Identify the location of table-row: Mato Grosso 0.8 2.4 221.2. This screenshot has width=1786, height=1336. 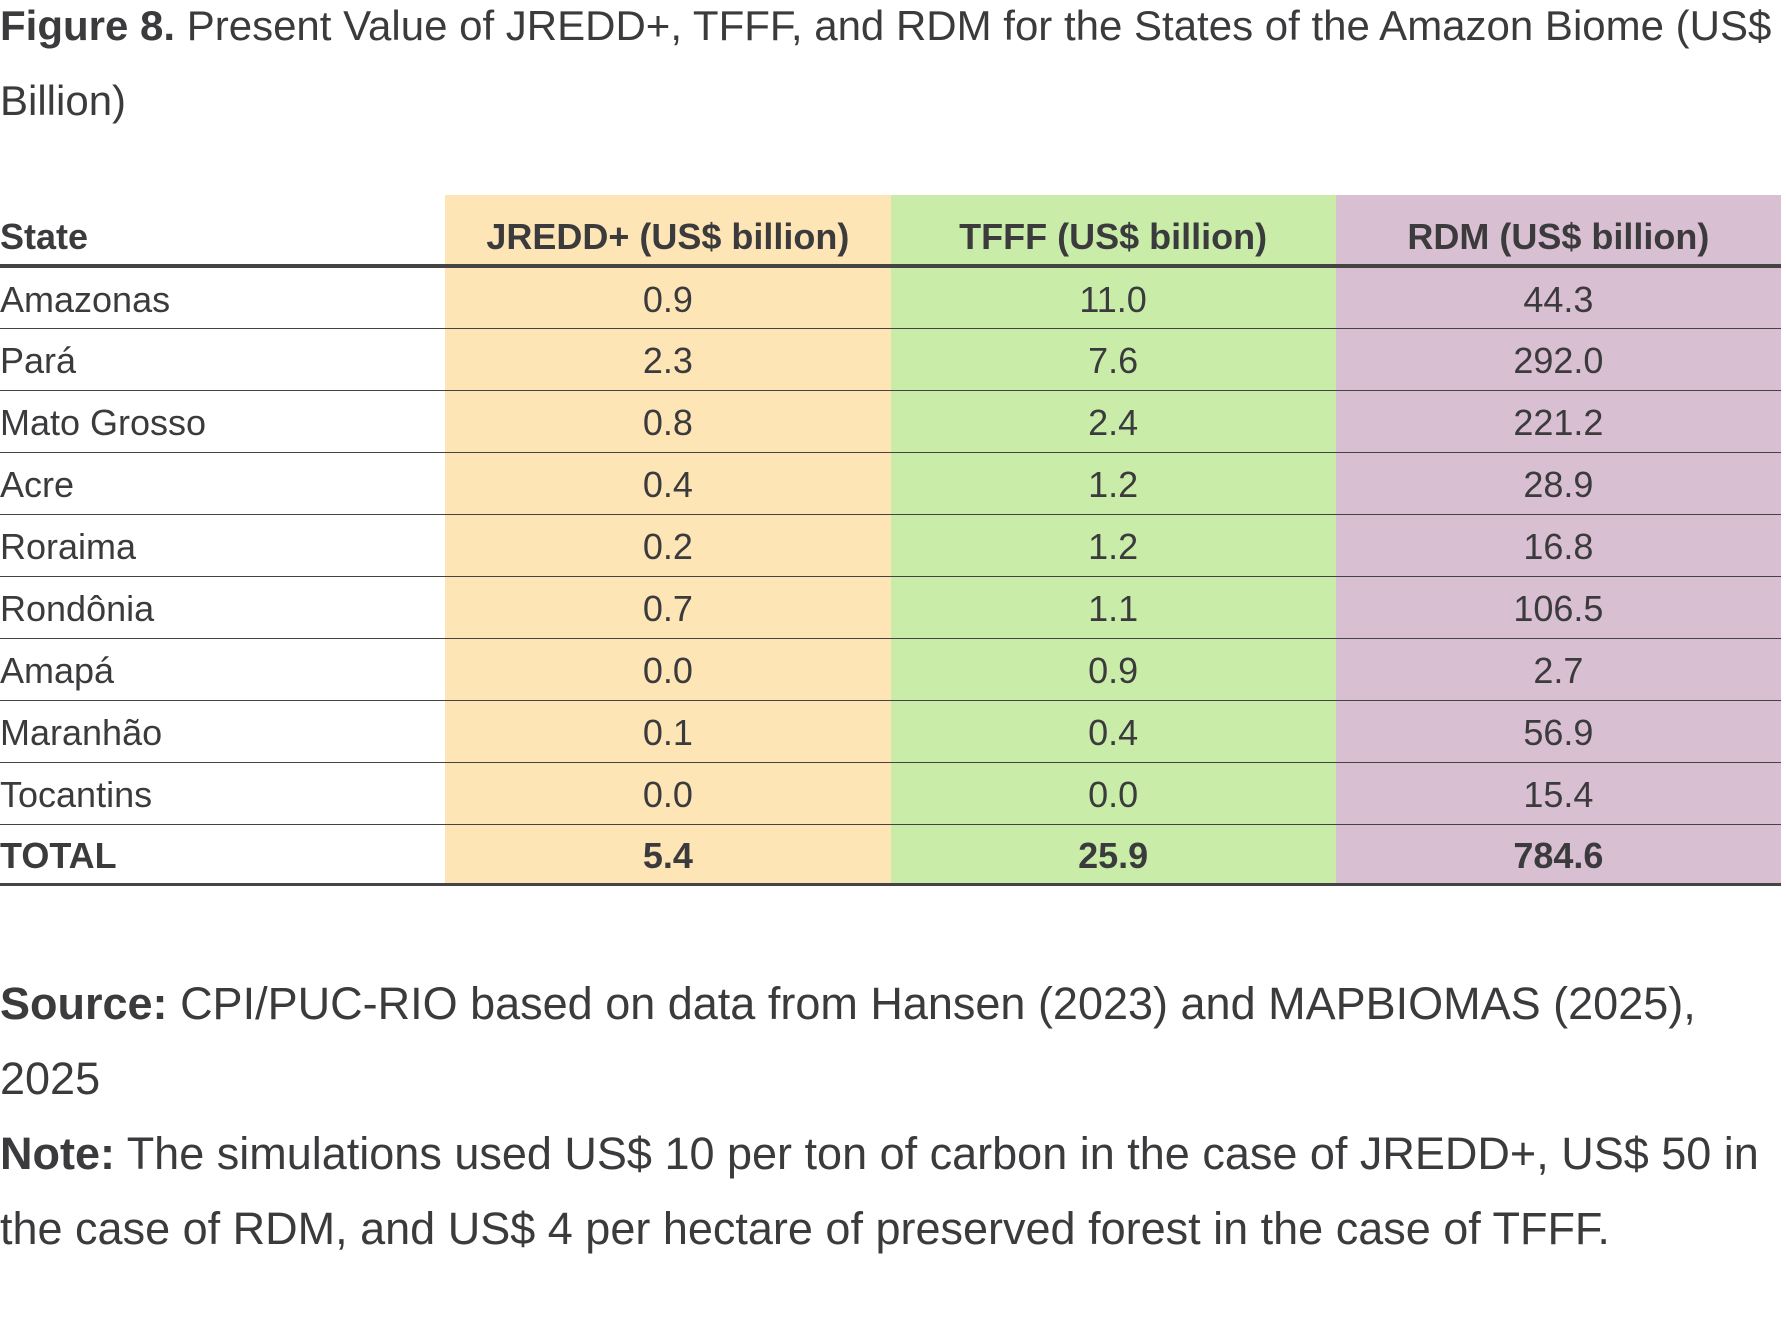
(890, 421).